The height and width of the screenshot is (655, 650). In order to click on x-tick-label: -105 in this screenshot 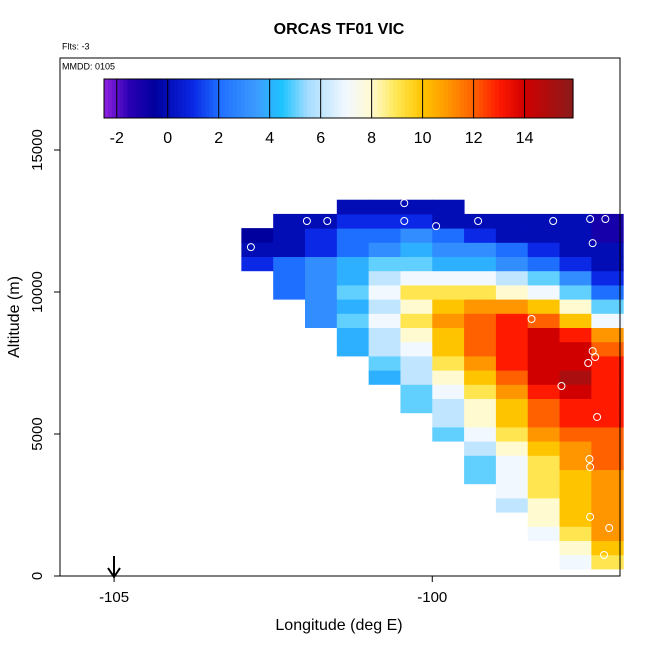, I will do `click(114, 597)`.